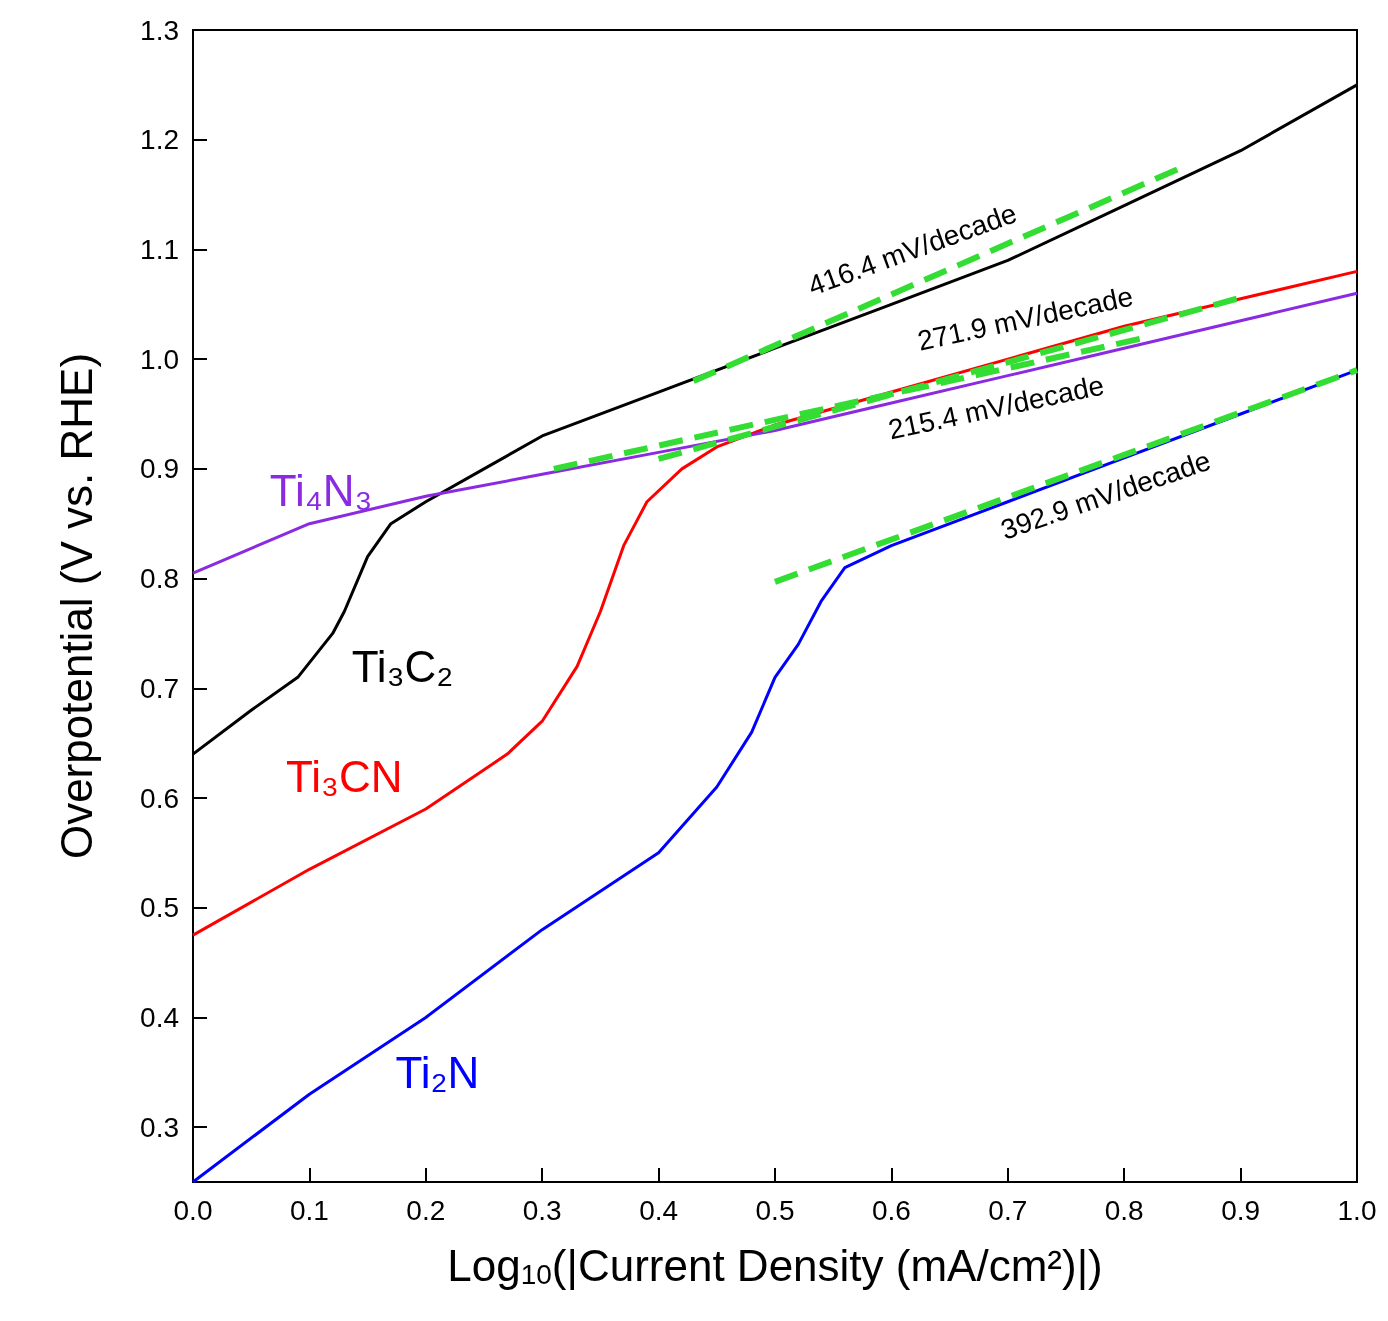 Image resolution: width=1388 pixels, height=1321 pixels. What do you see at coordinates (1357, 1210) in the screenshot?
I see `x-tick-label: 1.0` at bounding box center [1357, 1210].